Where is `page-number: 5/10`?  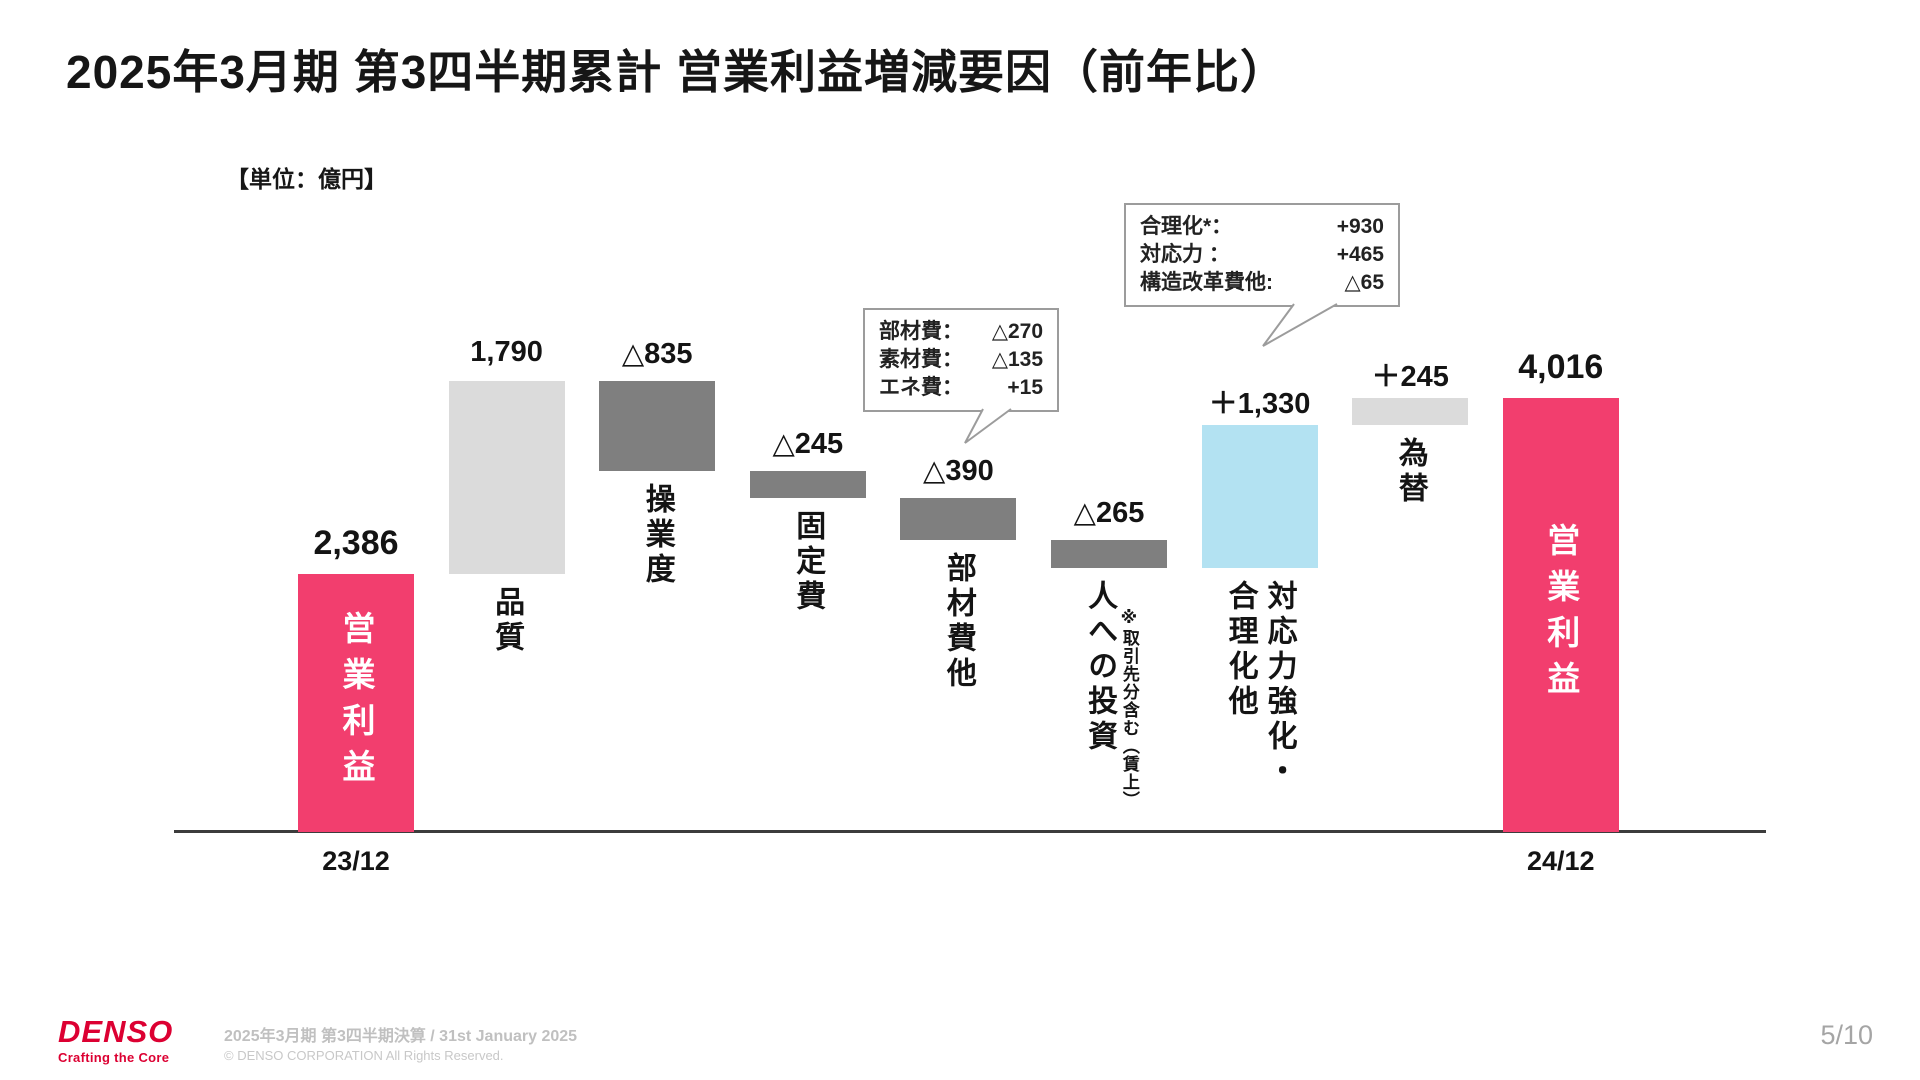 page-number: 5/10 is located at coordinates (1846, 1035).